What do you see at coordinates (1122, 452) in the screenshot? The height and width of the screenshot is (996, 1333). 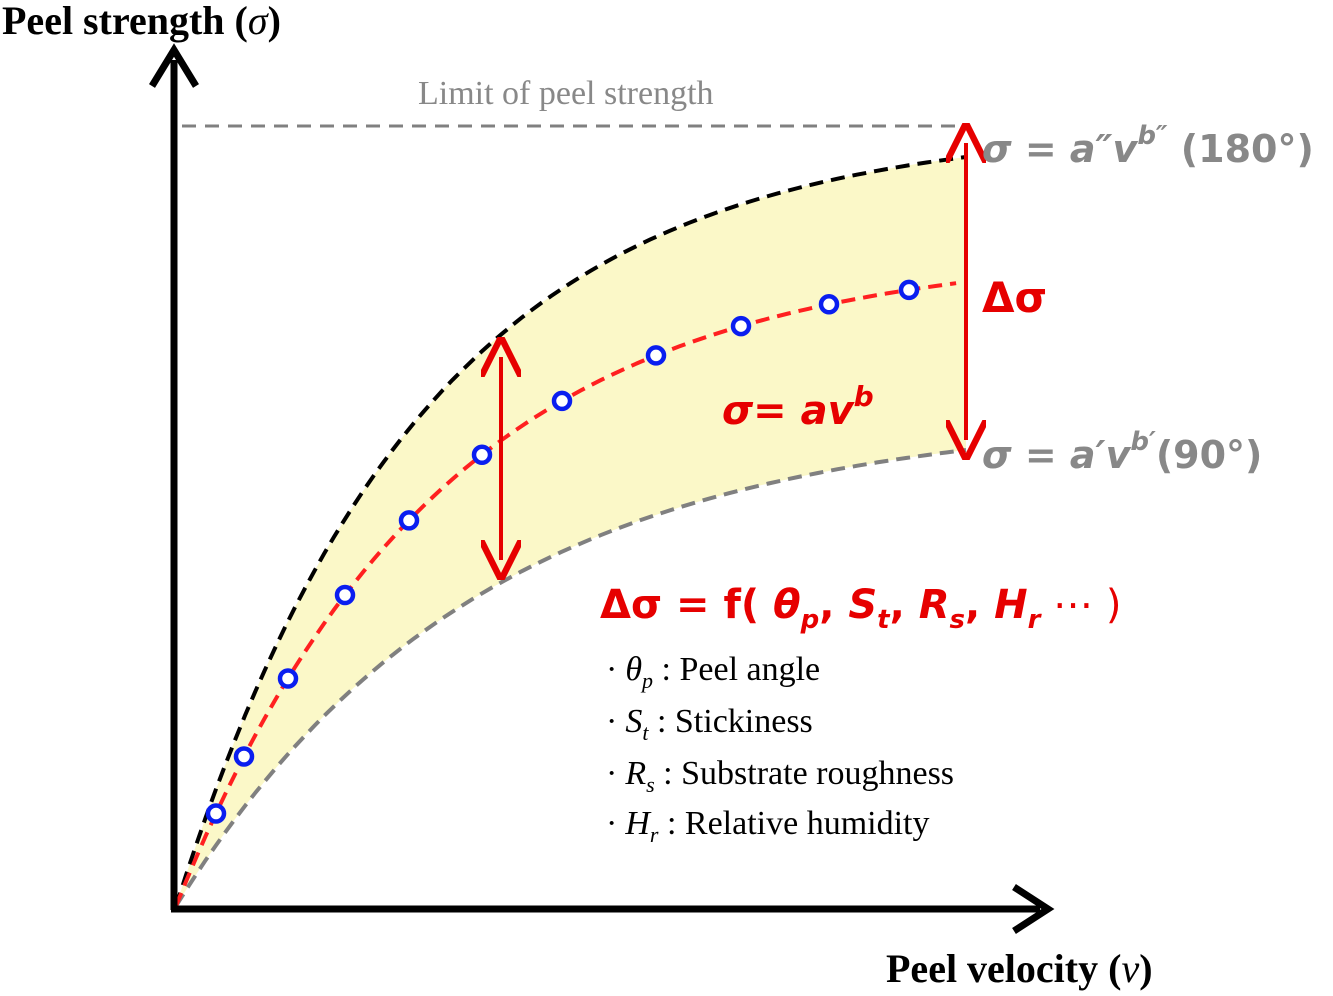 I see `lower-equation: σ = a′vb′(90°)` at bounding box center [1122, 452].